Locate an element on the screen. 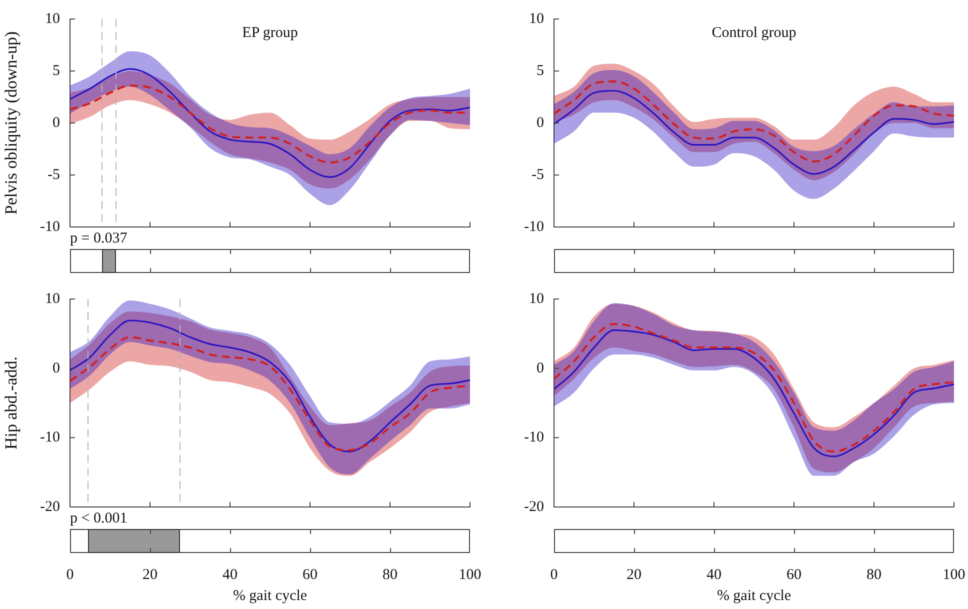  chart-title: EP group is located at coordinates (270, 32).